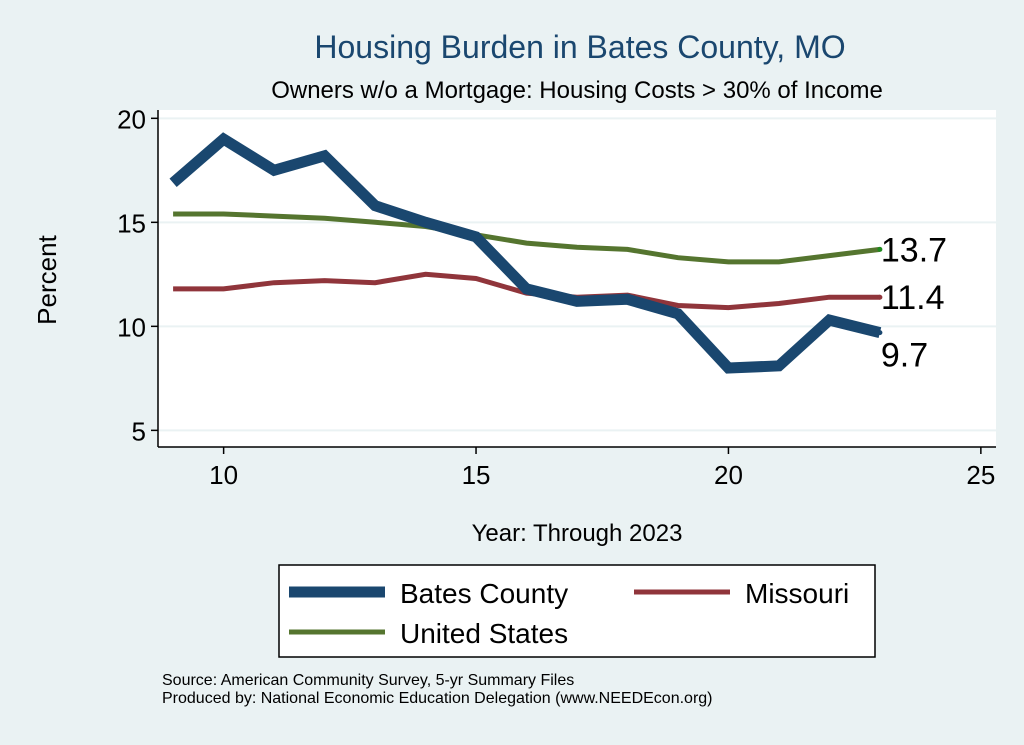 The height and width of the screenshot is (745, 1024). What do you see at coordinates (579, 47) in the screenshot?
I see `chart-title: Housing Burden in Bates County, MO` at bounding box center [579, 47].